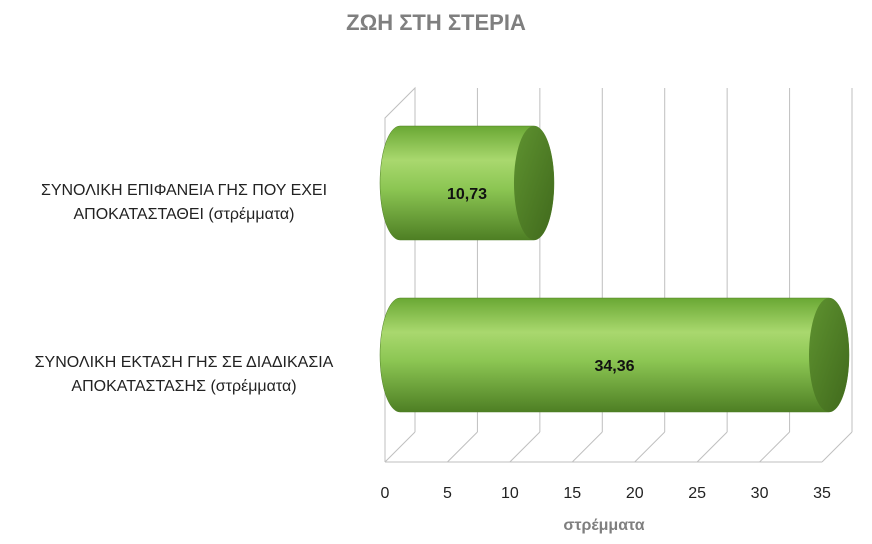 The image size is (872, 544). I want to click on x-tick-label: 15, so click(572, 493).